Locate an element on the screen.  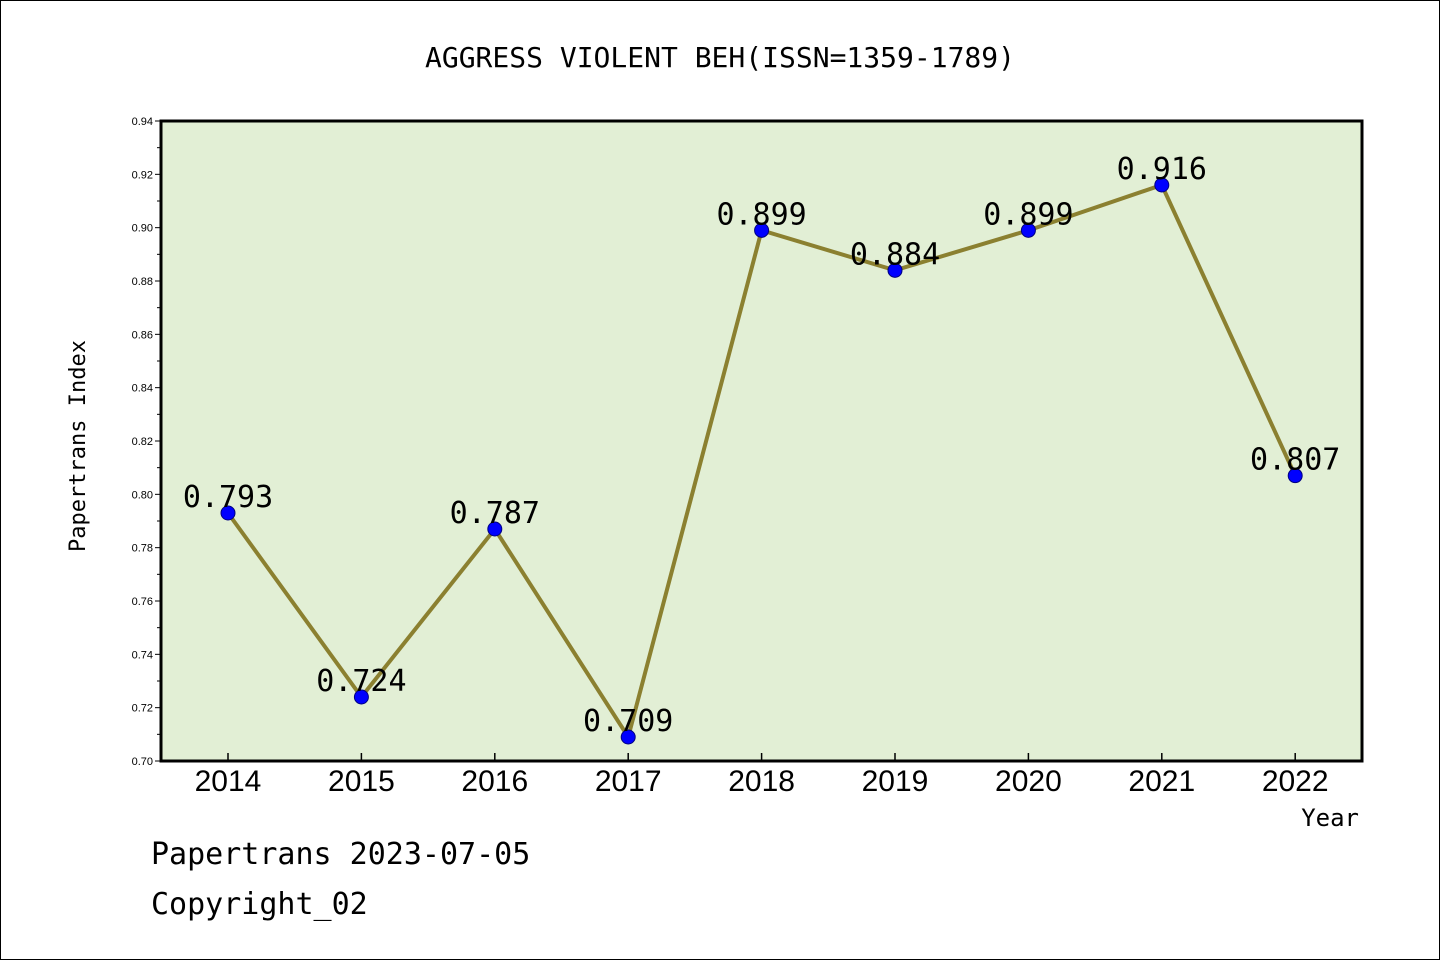
data-label: 0.807 is located at coordinates (1295, 460).